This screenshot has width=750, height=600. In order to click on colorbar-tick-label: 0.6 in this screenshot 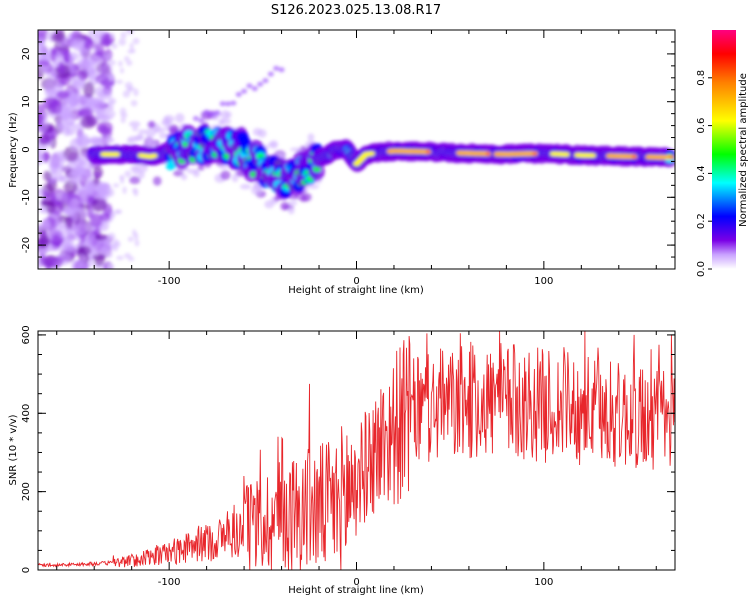, I will do `click(701, 126)`.